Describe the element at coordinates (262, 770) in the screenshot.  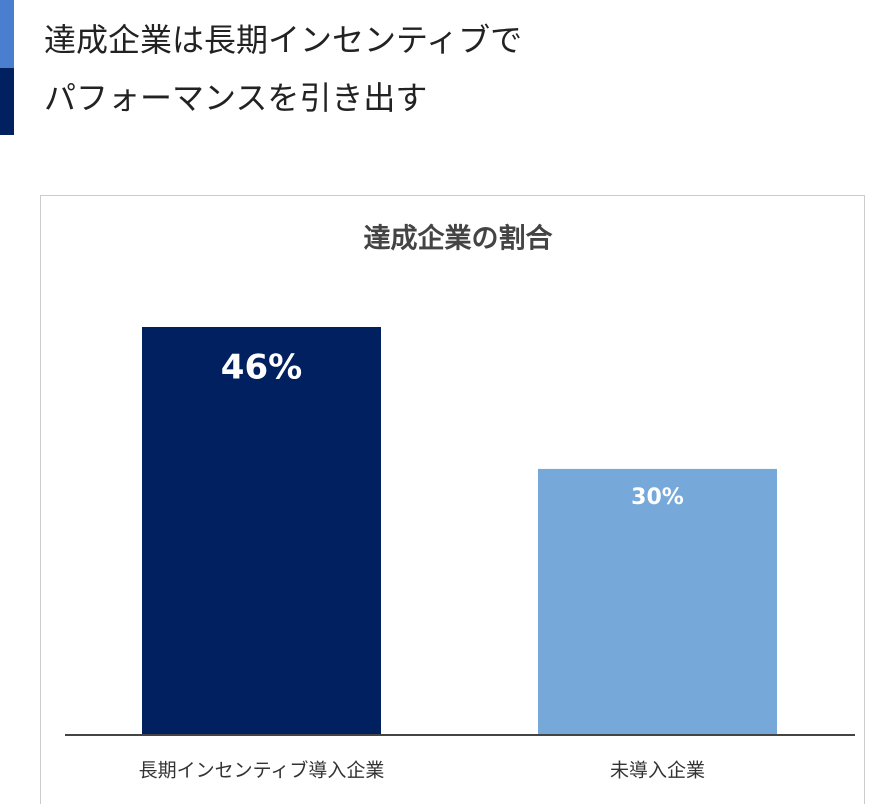
I see `x-tick-label: 長期インセンティブ導入企業` at that location.